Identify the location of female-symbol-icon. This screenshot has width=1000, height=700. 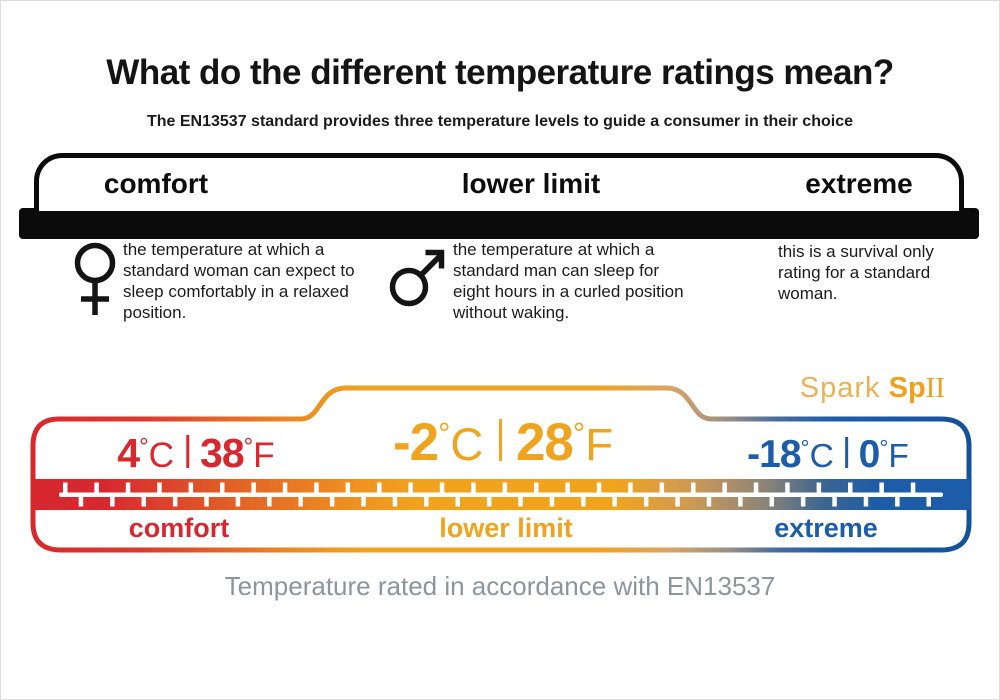
(95, 282).